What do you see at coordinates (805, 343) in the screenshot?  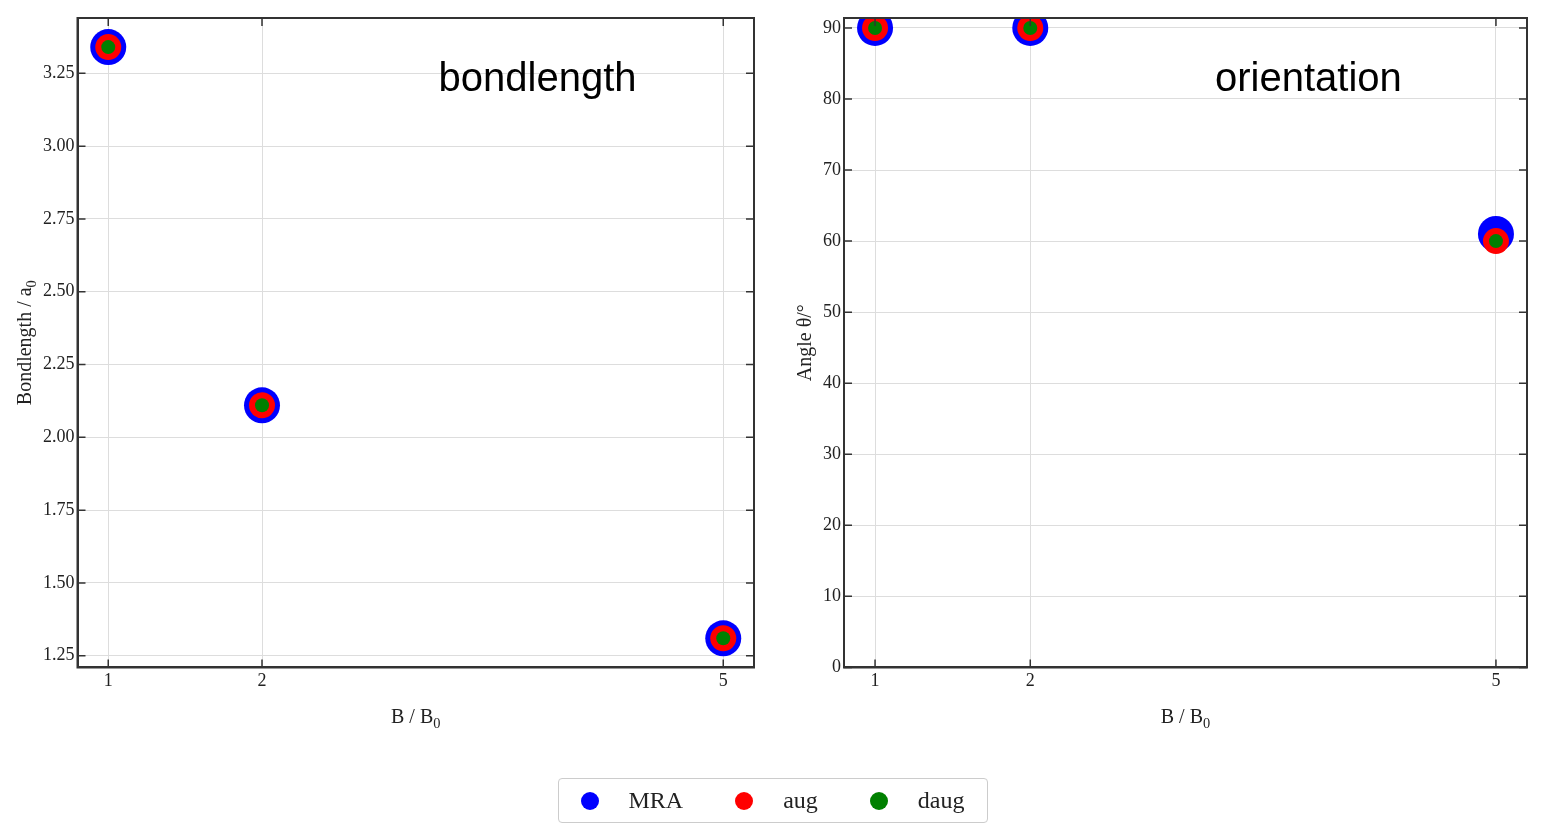 I see `y-axis-title: Angle θ/°` at bounding box center [805, 343].